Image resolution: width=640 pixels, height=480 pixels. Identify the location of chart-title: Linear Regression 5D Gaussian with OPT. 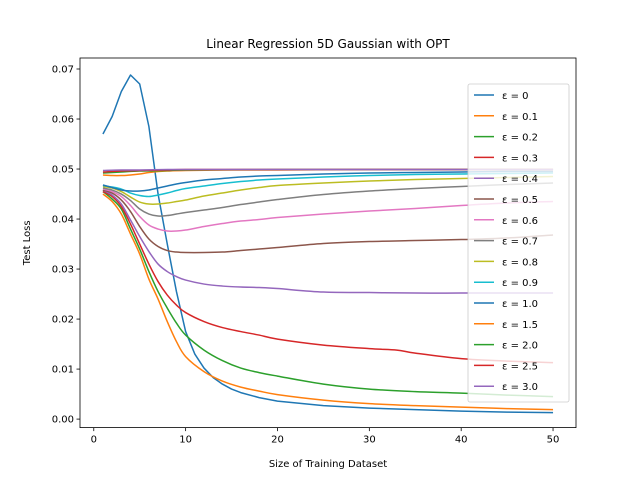
(328, 44).